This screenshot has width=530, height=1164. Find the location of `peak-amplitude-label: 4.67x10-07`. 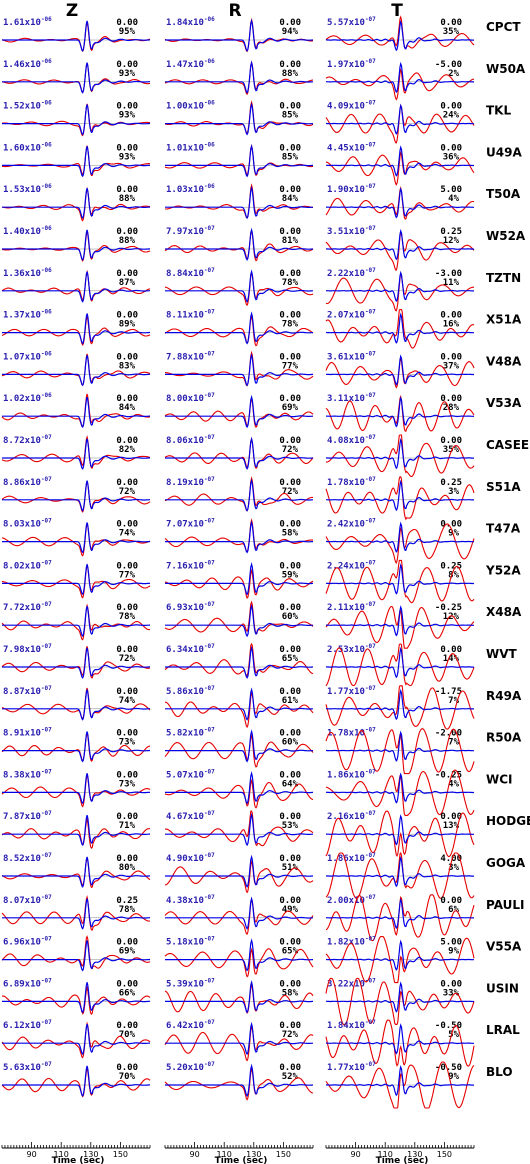

peak-amplitude-label: 4.67x10-07 is located at coordinates (190, 816).